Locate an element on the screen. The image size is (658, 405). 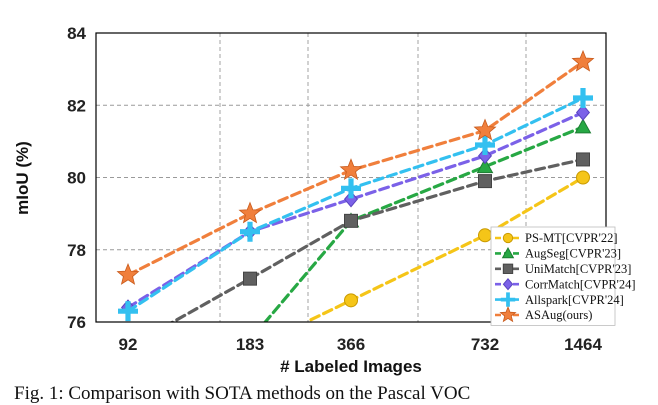
y-tick-label: 84 is located at coordinates (76, 33).